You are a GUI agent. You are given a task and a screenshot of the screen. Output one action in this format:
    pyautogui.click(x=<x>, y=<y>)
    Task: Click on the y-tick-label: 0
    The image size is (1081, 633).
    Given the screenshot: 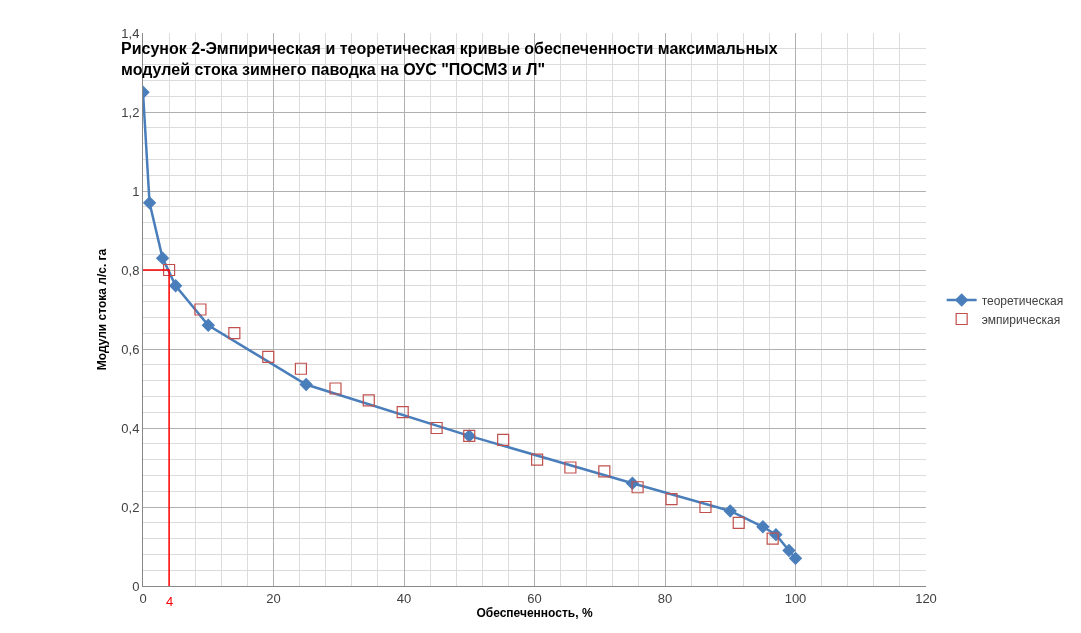 What is the action you would take?
    pyautogui.click(x=136, y=586)
    